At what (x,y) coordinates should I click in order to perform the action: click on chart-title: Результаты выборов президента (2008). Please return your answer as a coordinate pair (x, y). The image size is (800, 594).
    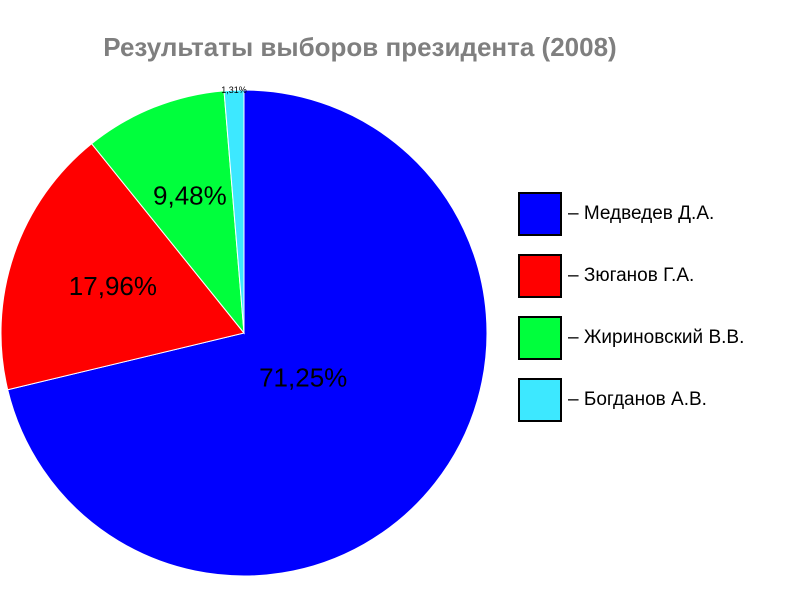
    Looking at the image, I should click on (360, 47).